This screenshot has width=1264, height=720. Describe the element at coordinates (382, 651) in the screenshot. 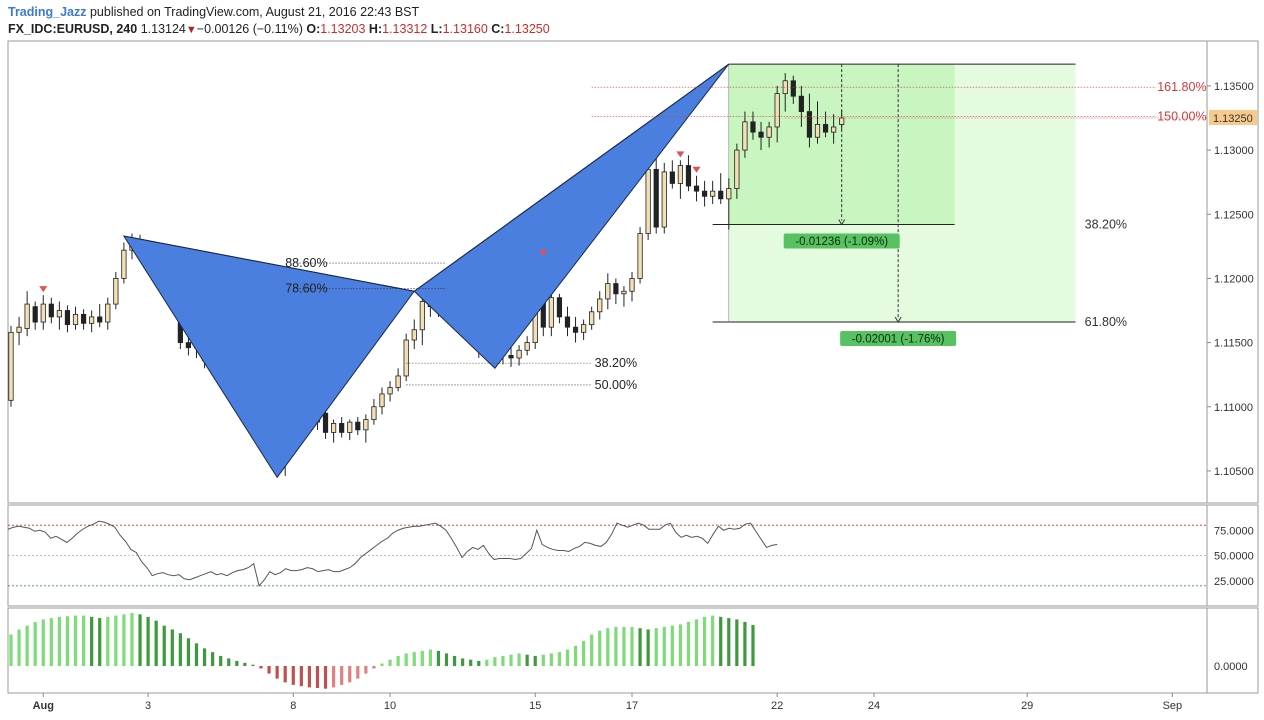

I see `histogram-pane` at that location.